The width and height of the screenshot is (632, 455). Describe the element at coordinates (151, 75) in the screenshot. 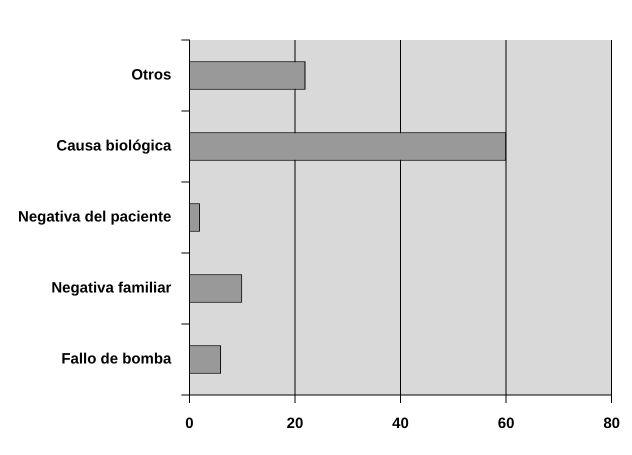

I see `y-tick-label: Otros` at that location.